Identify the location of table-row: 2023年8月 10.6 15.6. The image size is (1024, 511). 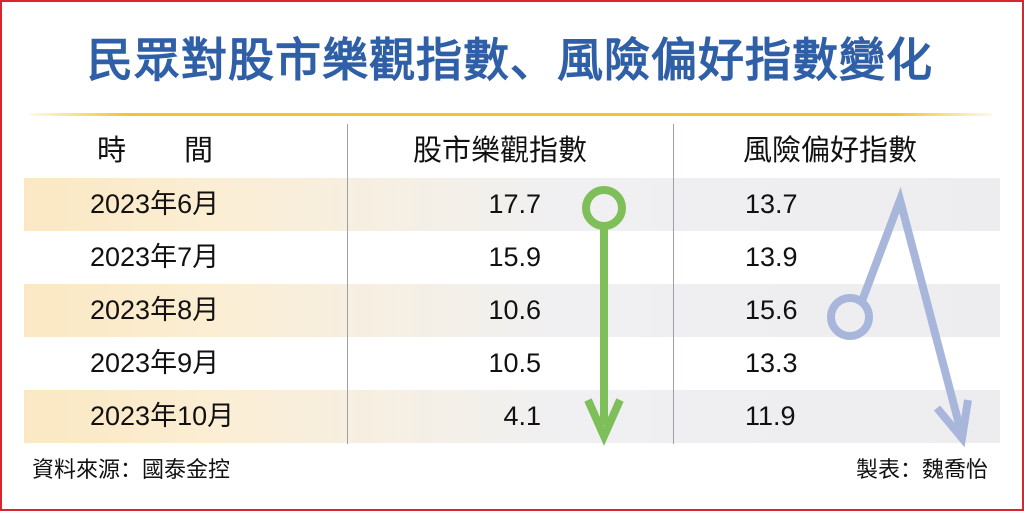
(512, 310).